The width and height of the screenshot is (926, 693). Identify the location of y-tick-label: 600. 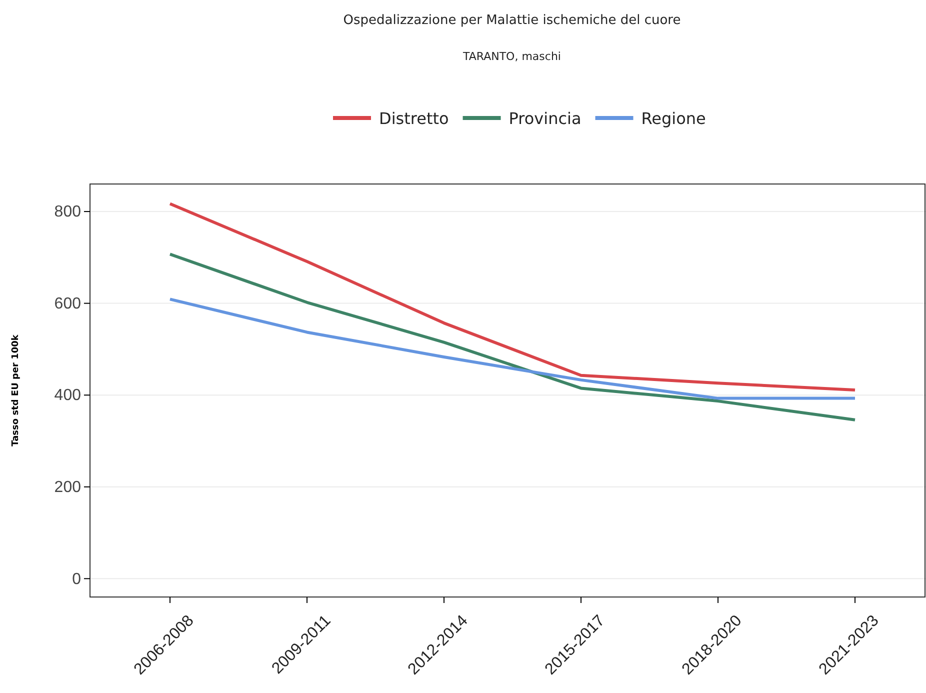
(68, 303).